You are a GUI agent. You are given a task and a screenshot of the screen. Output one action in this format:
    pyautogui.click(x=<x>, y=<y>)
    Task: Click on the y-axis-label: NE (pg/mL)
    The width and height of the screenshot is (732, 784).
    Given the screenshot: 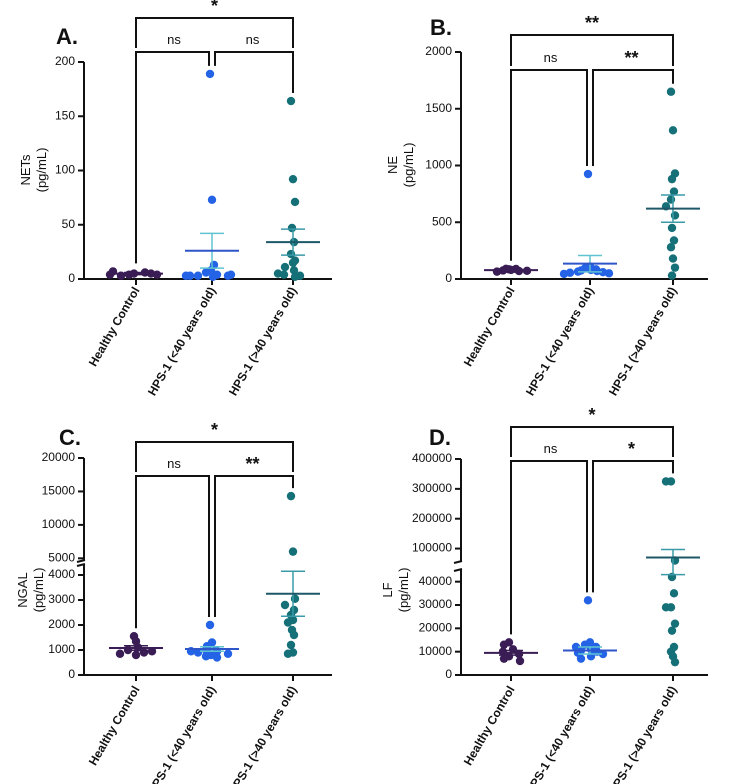 What is the action you would take?
    pyautogui.click(x=400, y=165)
    